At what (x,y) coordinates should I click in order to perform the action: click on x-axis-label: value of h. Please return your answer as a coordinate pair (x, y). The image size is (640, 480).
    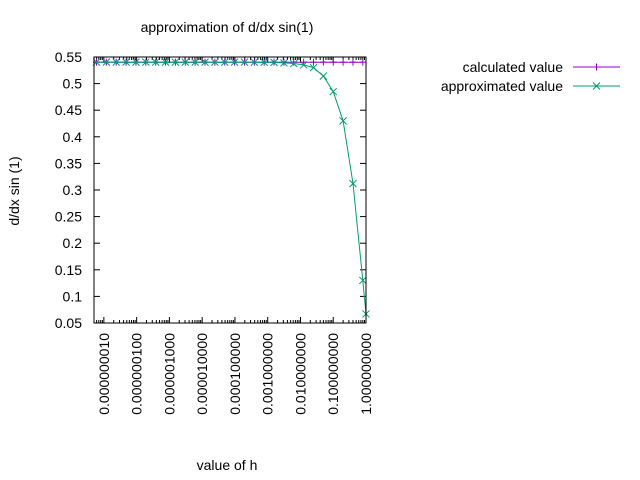
    Looking at the image, I should click on (227, 465).